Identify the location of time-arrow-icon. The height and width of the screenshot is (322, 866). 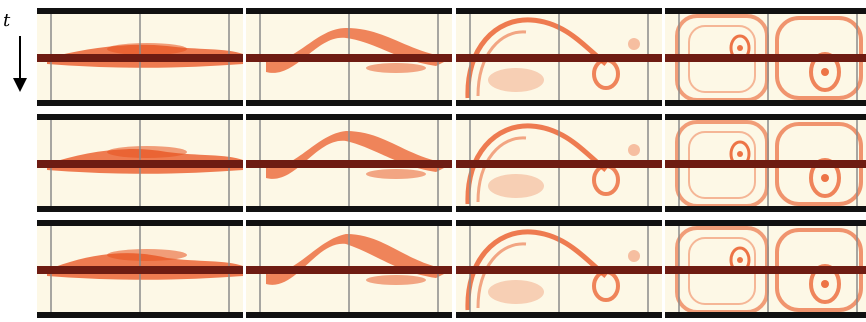
(20, 64).